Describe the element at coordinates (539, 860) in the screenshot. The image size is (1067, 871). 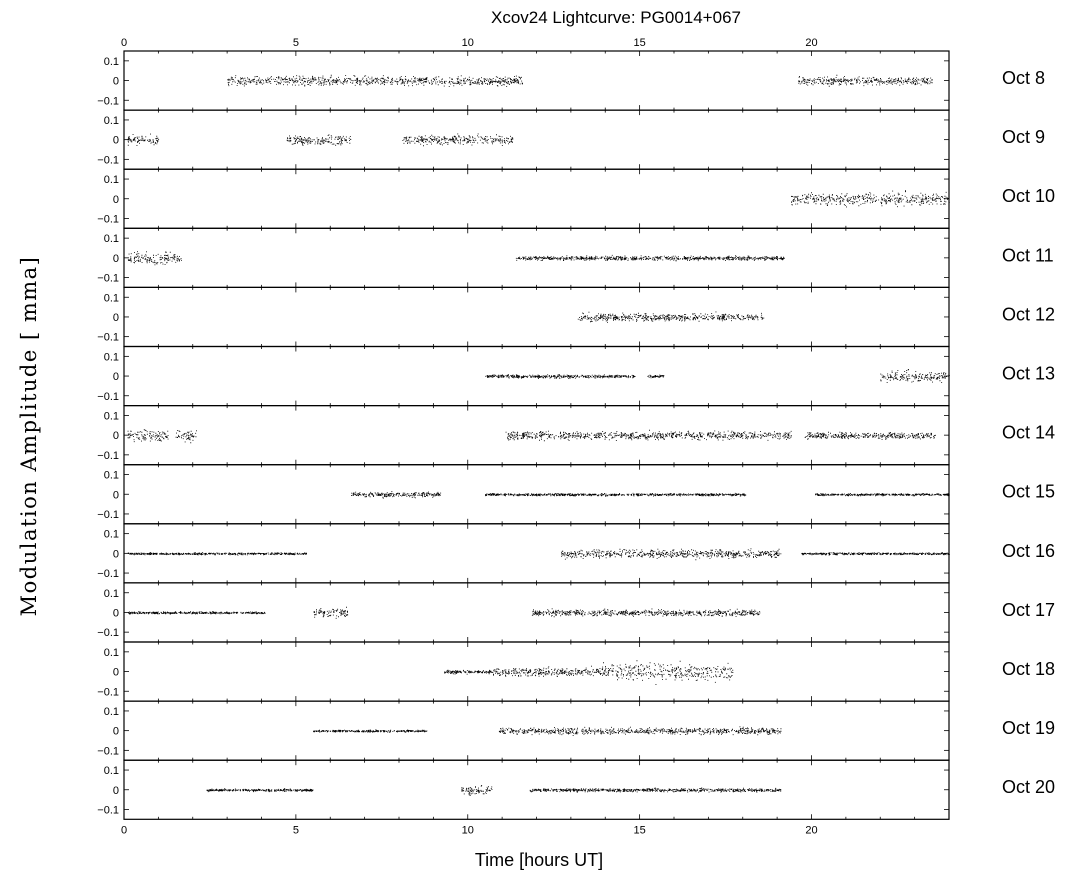
I see `x-axis-label: Time [hours UT]` at that location.